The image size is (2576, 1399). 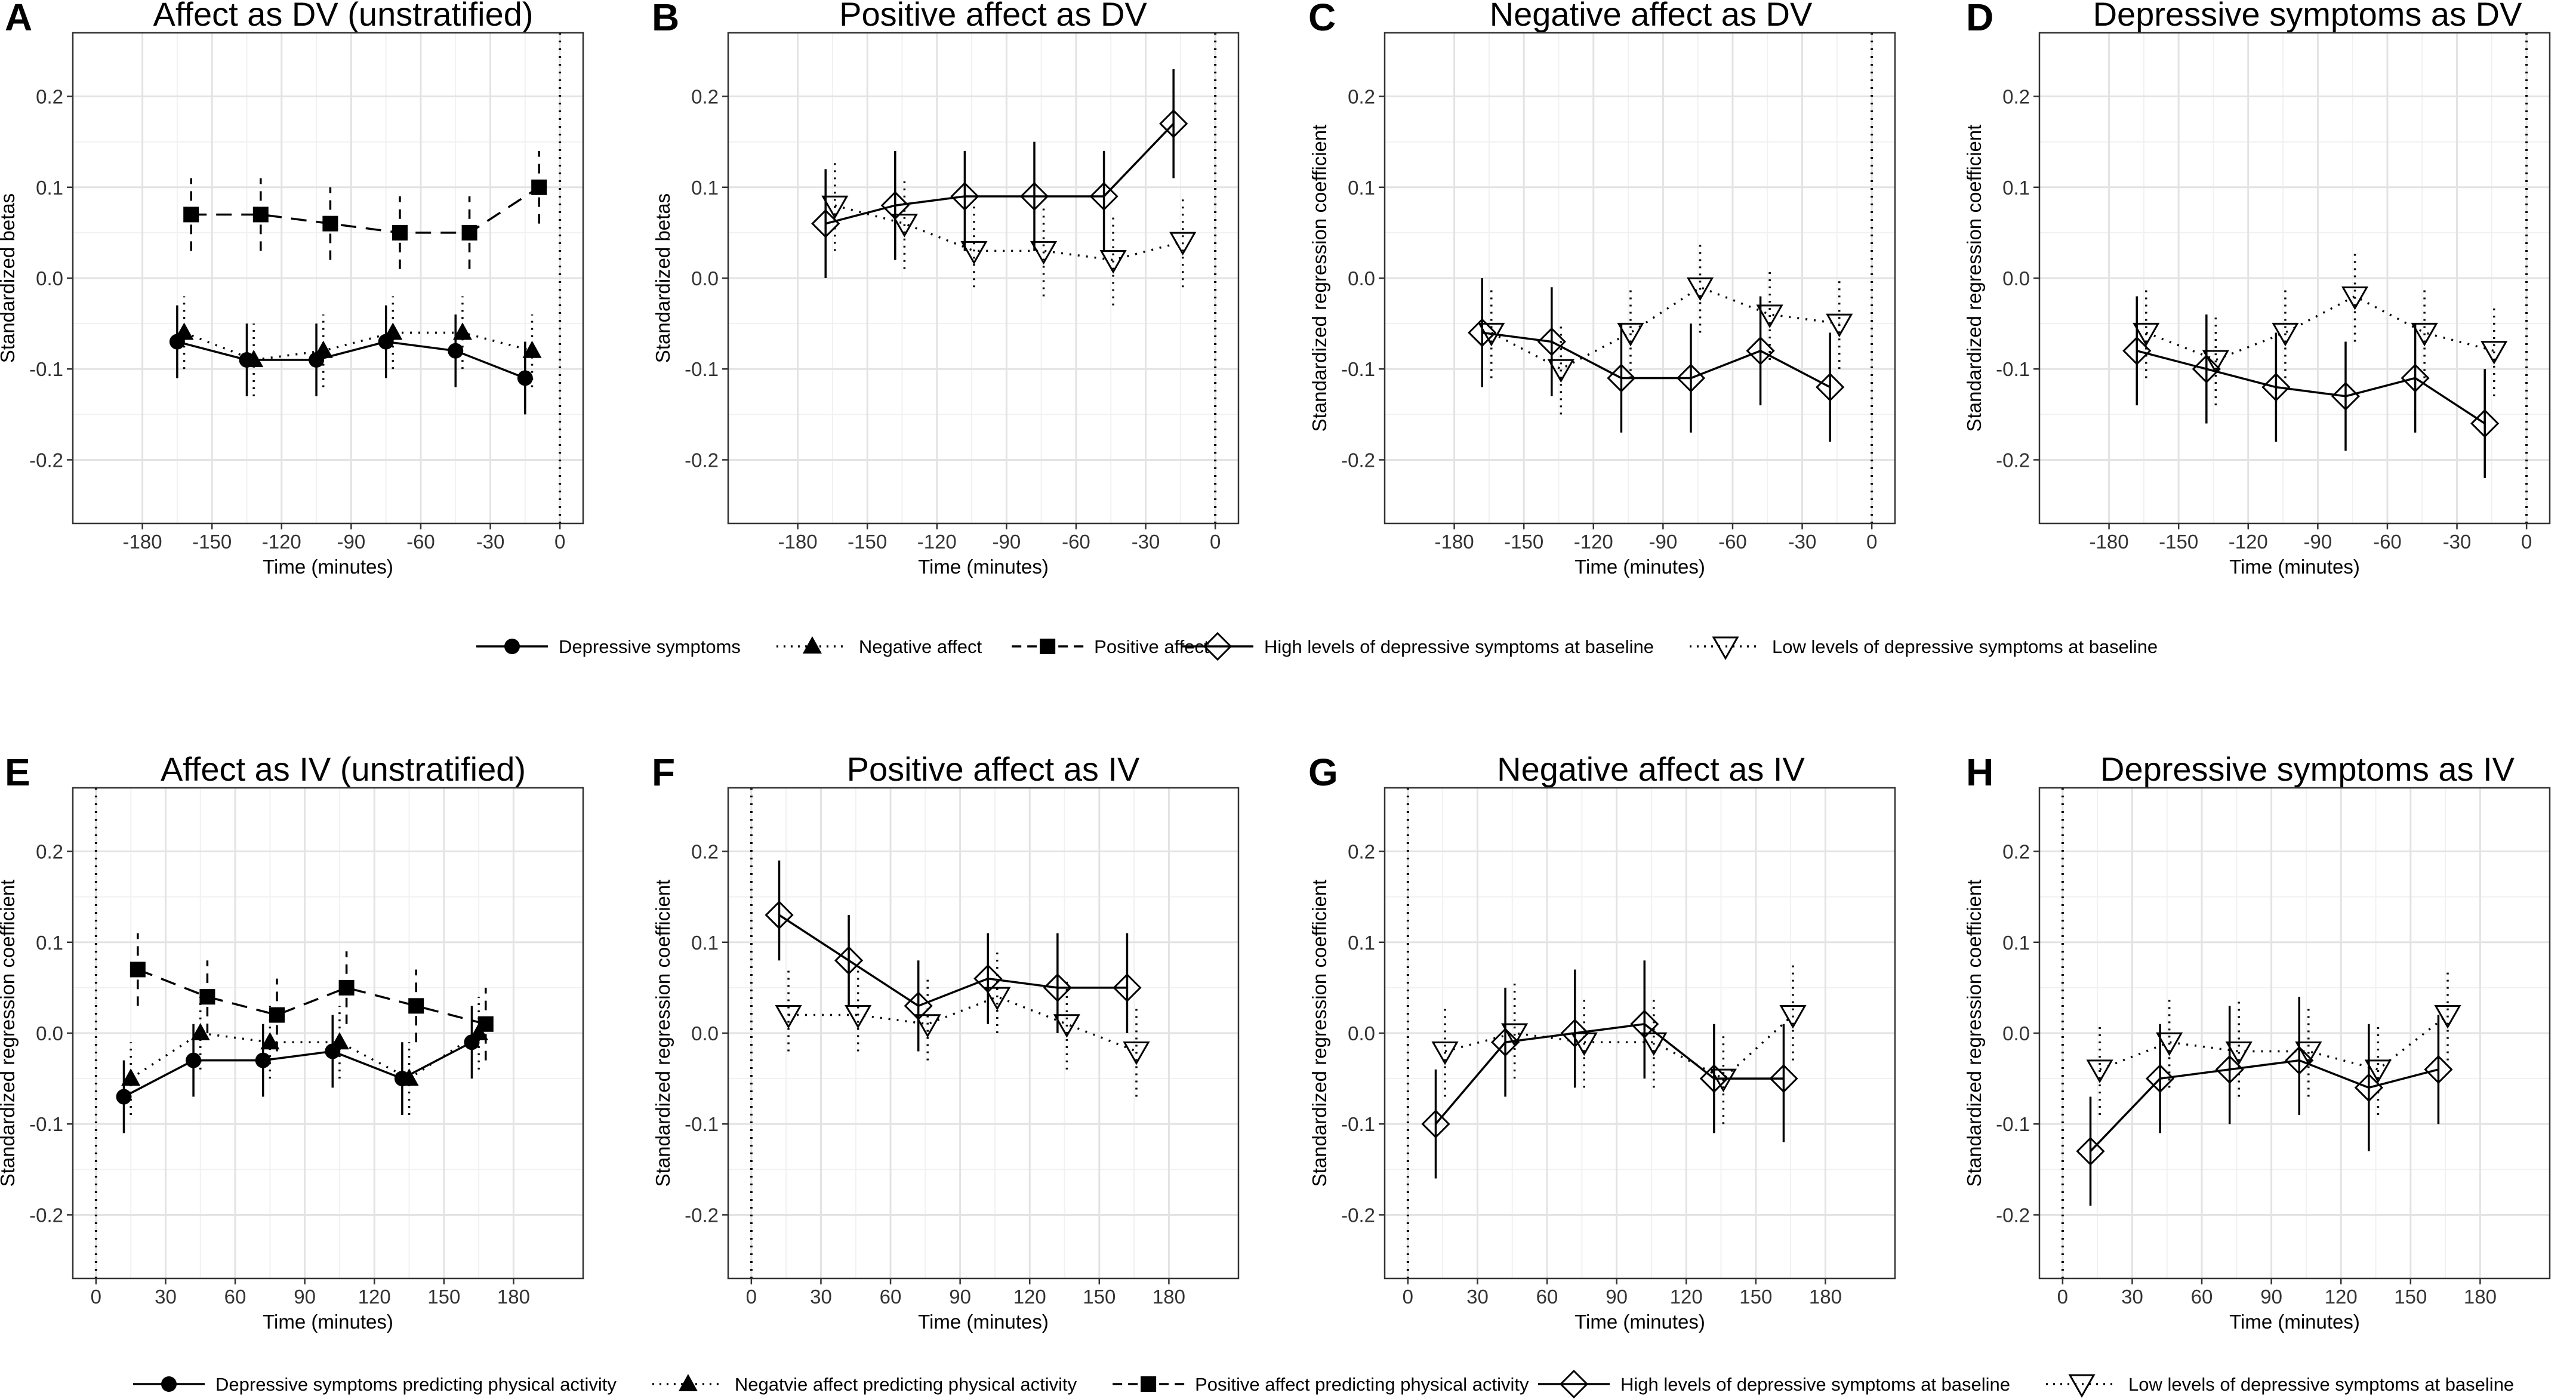 I want to click on y-axis-title: Standardized regression coefficient, so click(x=9, y=1033).